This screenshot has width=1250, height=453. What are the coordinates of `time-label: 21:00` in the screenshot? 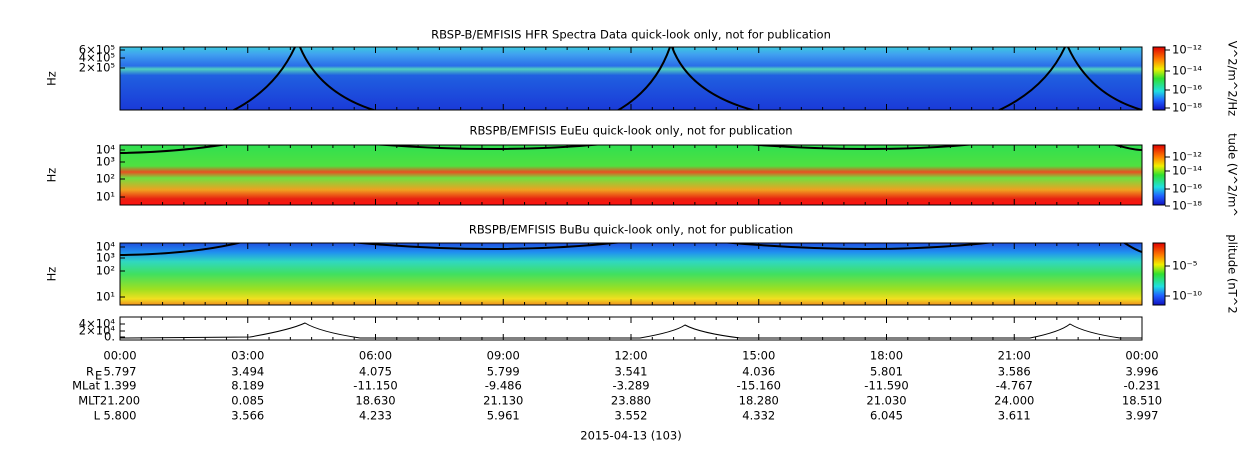 It's located at (1014, 356).